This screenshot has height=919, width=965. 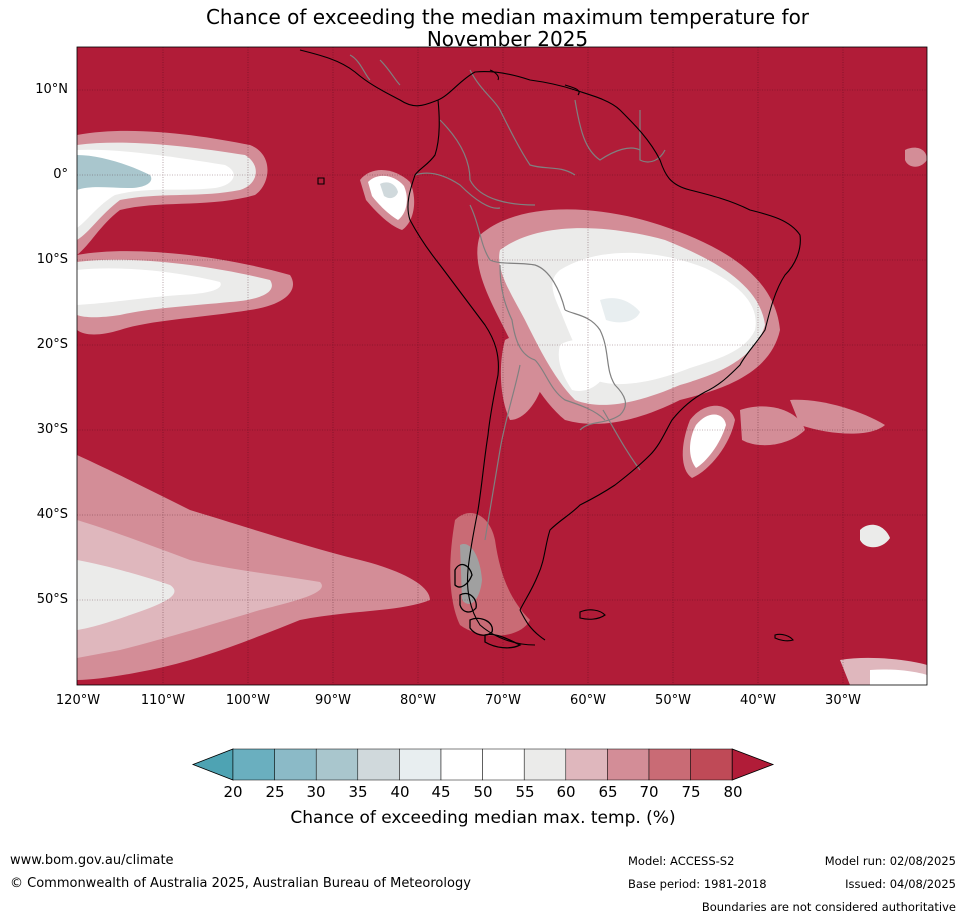 What do you see at coordinates (843, 700) in the screenshot?
I see `lon-label-30w: 30°W` at bounding box center [843, 700].